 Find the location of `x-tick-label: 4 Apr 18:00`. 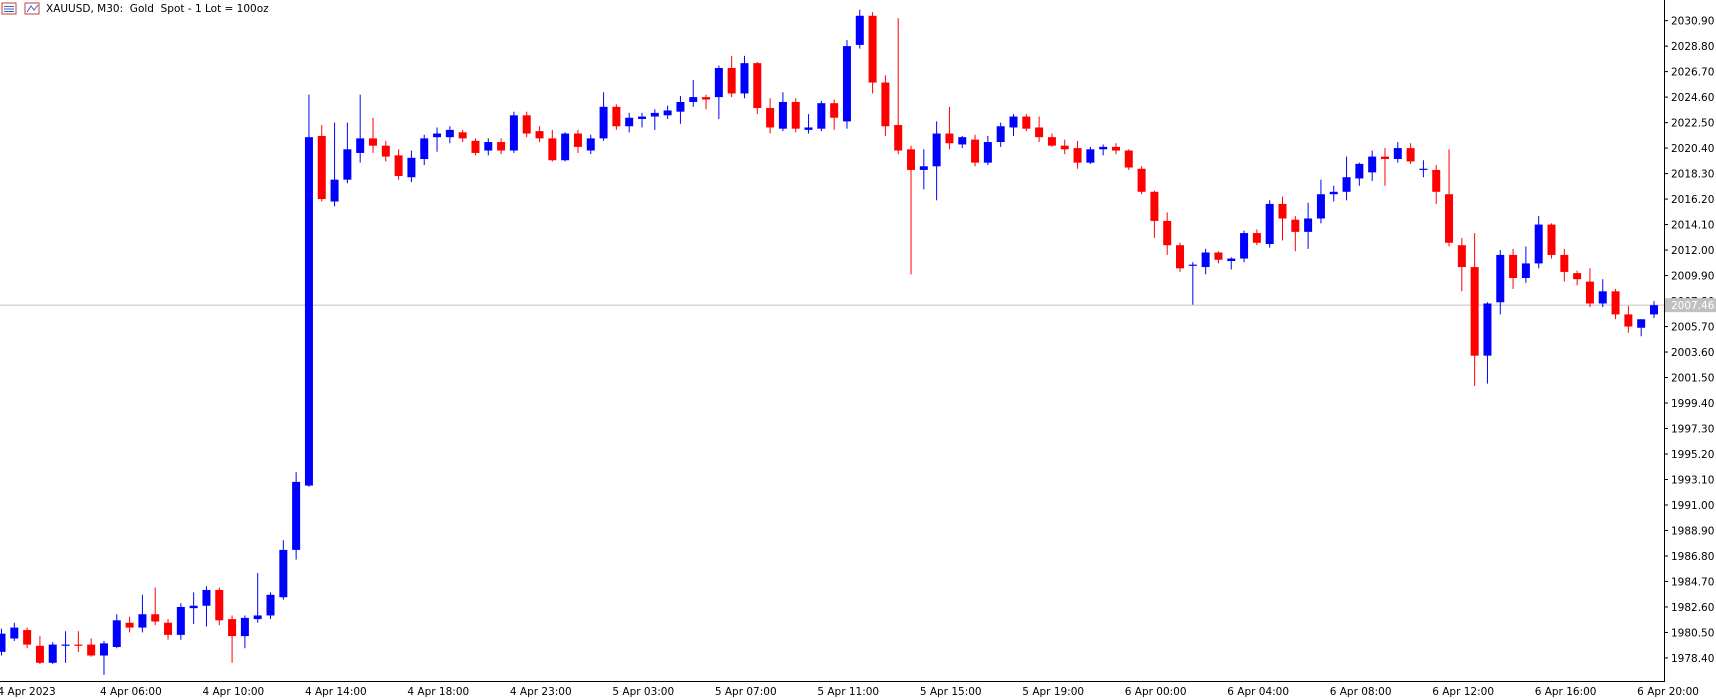

x-tick-label: 4 Apr 18:00 is located at coordinates (438, 692).